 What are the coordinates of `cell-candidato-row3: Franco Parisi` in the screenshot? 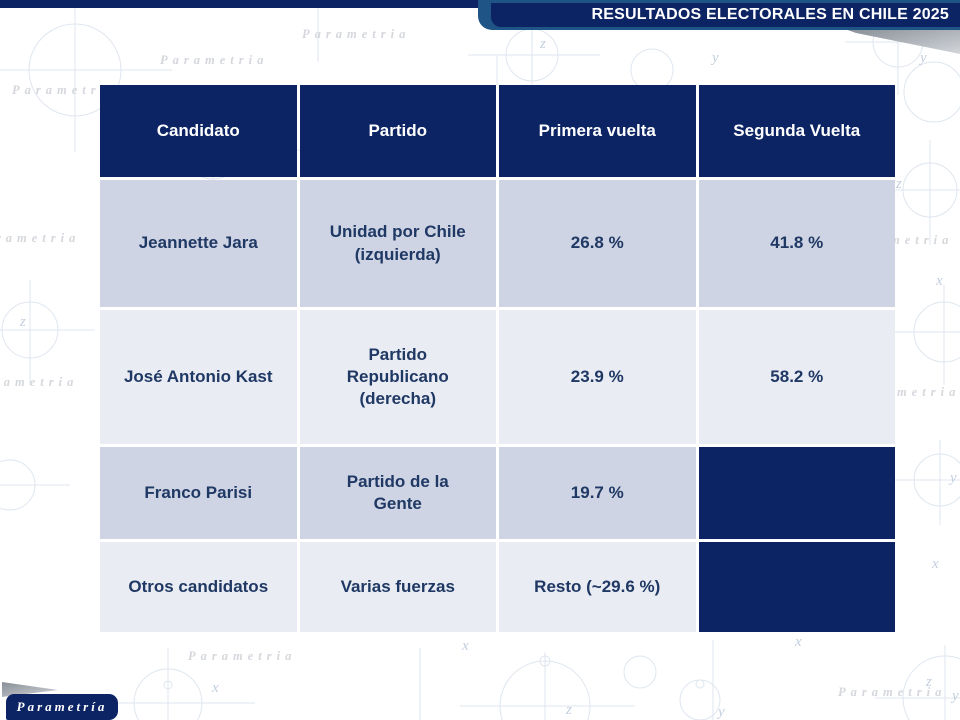 It's located at (198, 493).